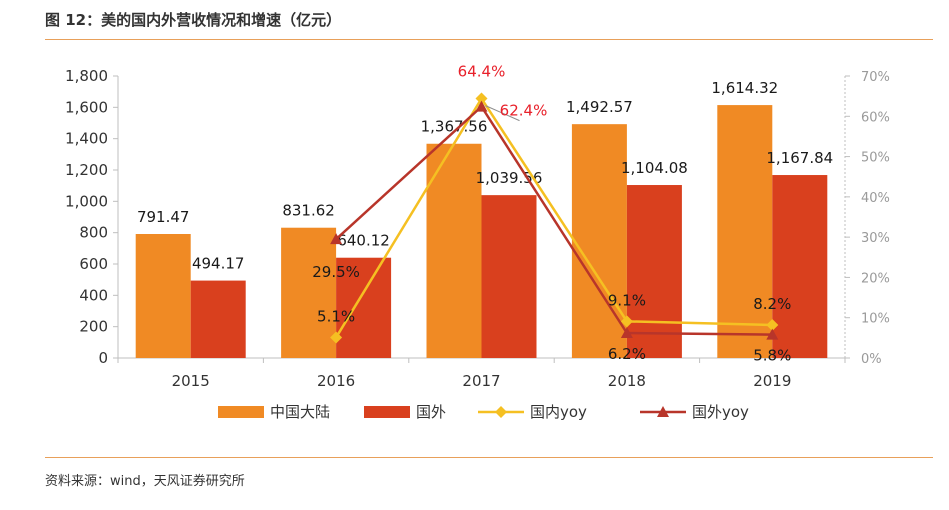 This screenshot has width=949, height=510. I want to click on right-axis-tick-label: 20%, so click(875, 278).